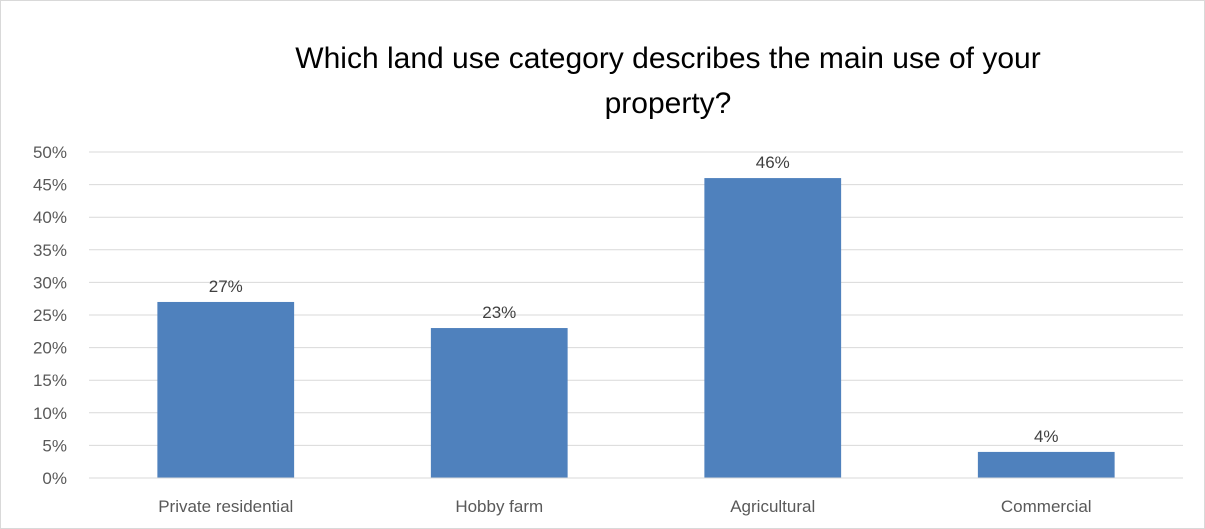 The image size is (1205, 529). Describe the element at coordinates (50, 348) in the screenshot. I see `y-tick-label: 20%` at that location.